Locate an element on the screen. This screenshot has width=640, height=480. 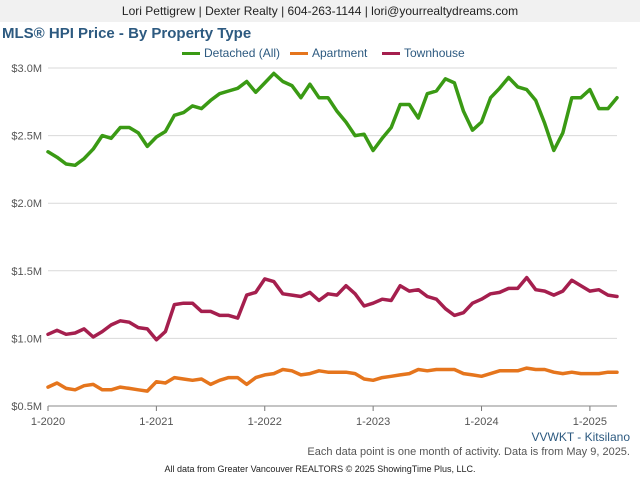
y-tick-label: $3.0M is located at coordinates (26, 69).